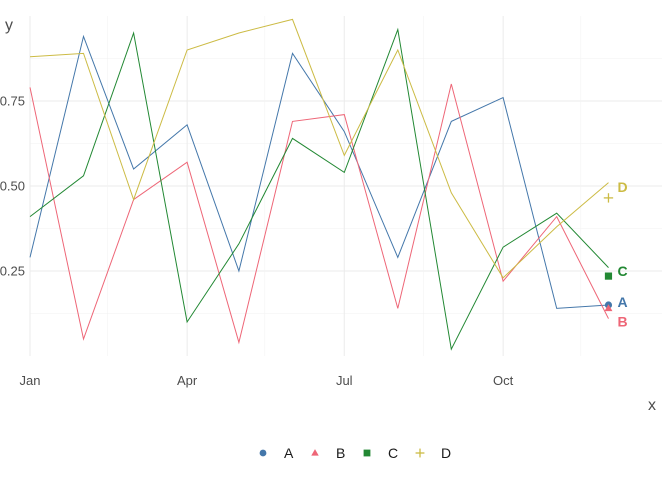 The width and height of the screenshot is (672, 480). Describe the element at coordinates (622, 187) in the screenshot. I see `end-label-d: D` at that location.